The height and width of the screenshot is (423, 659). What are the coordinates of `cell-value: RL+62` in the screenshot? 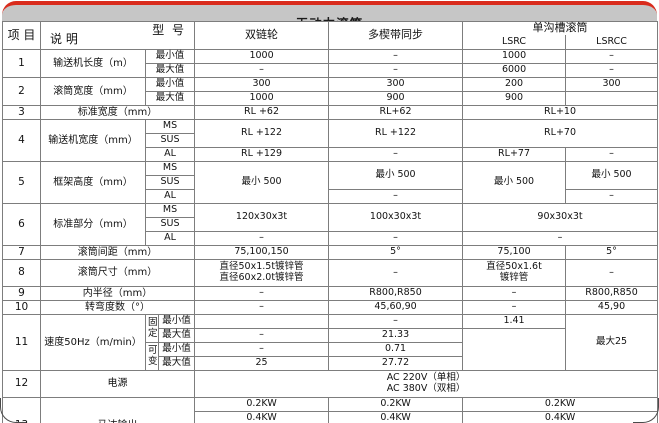 It's located at (396, 112).